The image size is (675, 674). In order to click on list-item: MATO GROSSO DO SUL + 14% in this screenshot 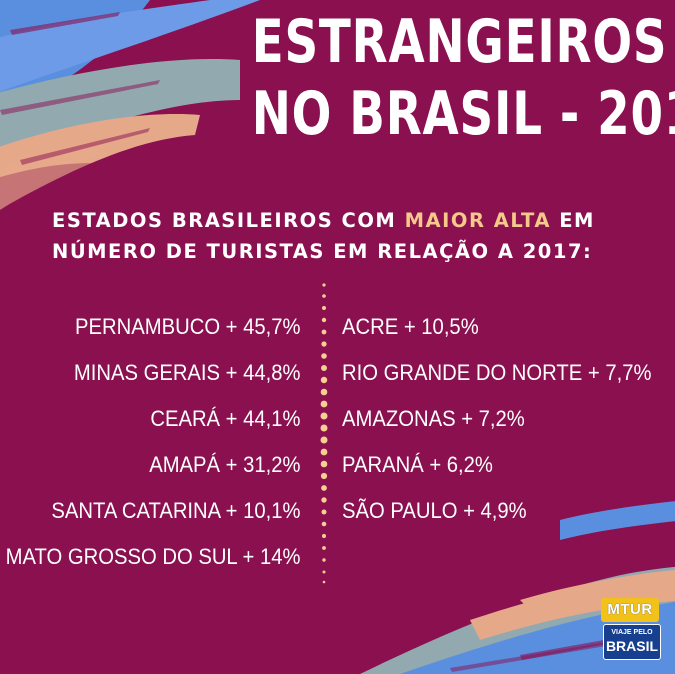, I will do `click(153, 556)`.